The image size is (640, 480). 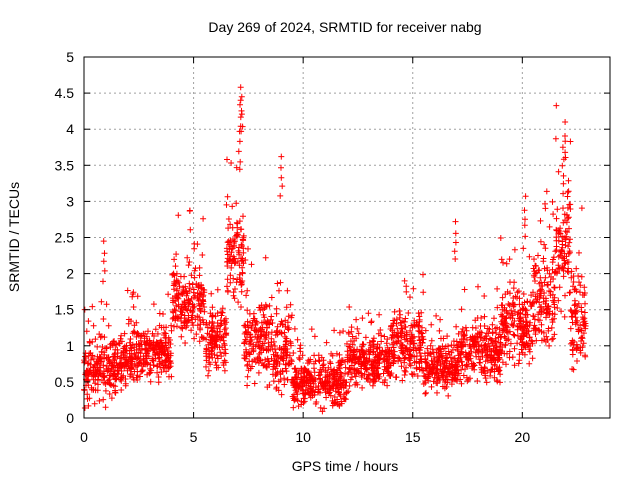 I want to click on y-tick-label: 0, so click(x=70, y=418).